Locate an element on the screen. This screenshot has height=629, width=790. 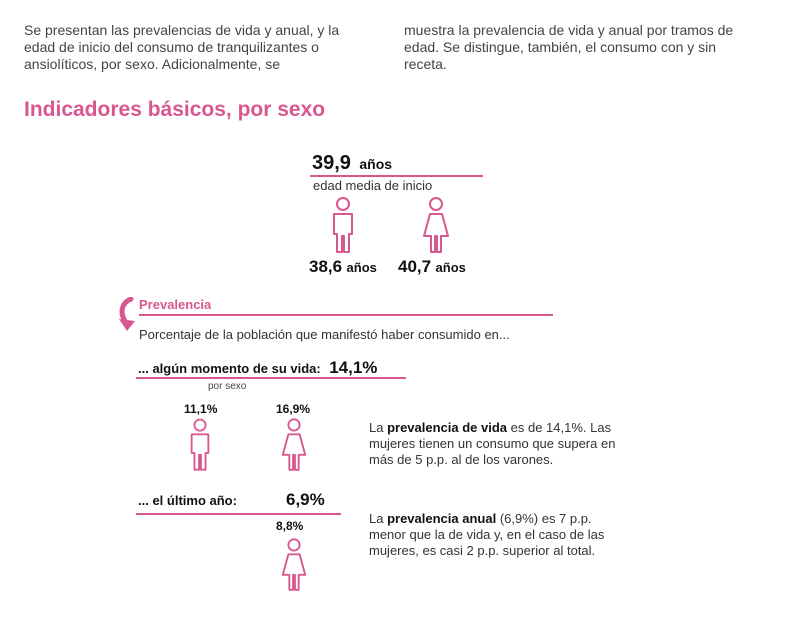
life-note-bold: prevalencia de vida is located at coordinates (447, 427).